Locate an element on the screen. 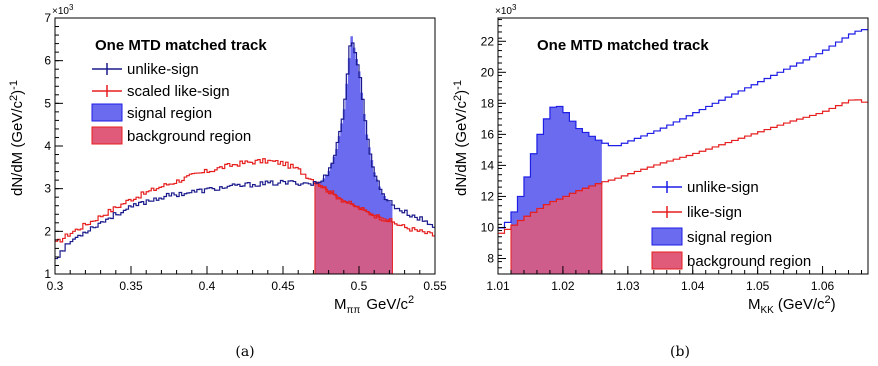 This screenshot has width=878, height=366. panel-b-legend-background-label: background region is located at coordinates (749, 261).